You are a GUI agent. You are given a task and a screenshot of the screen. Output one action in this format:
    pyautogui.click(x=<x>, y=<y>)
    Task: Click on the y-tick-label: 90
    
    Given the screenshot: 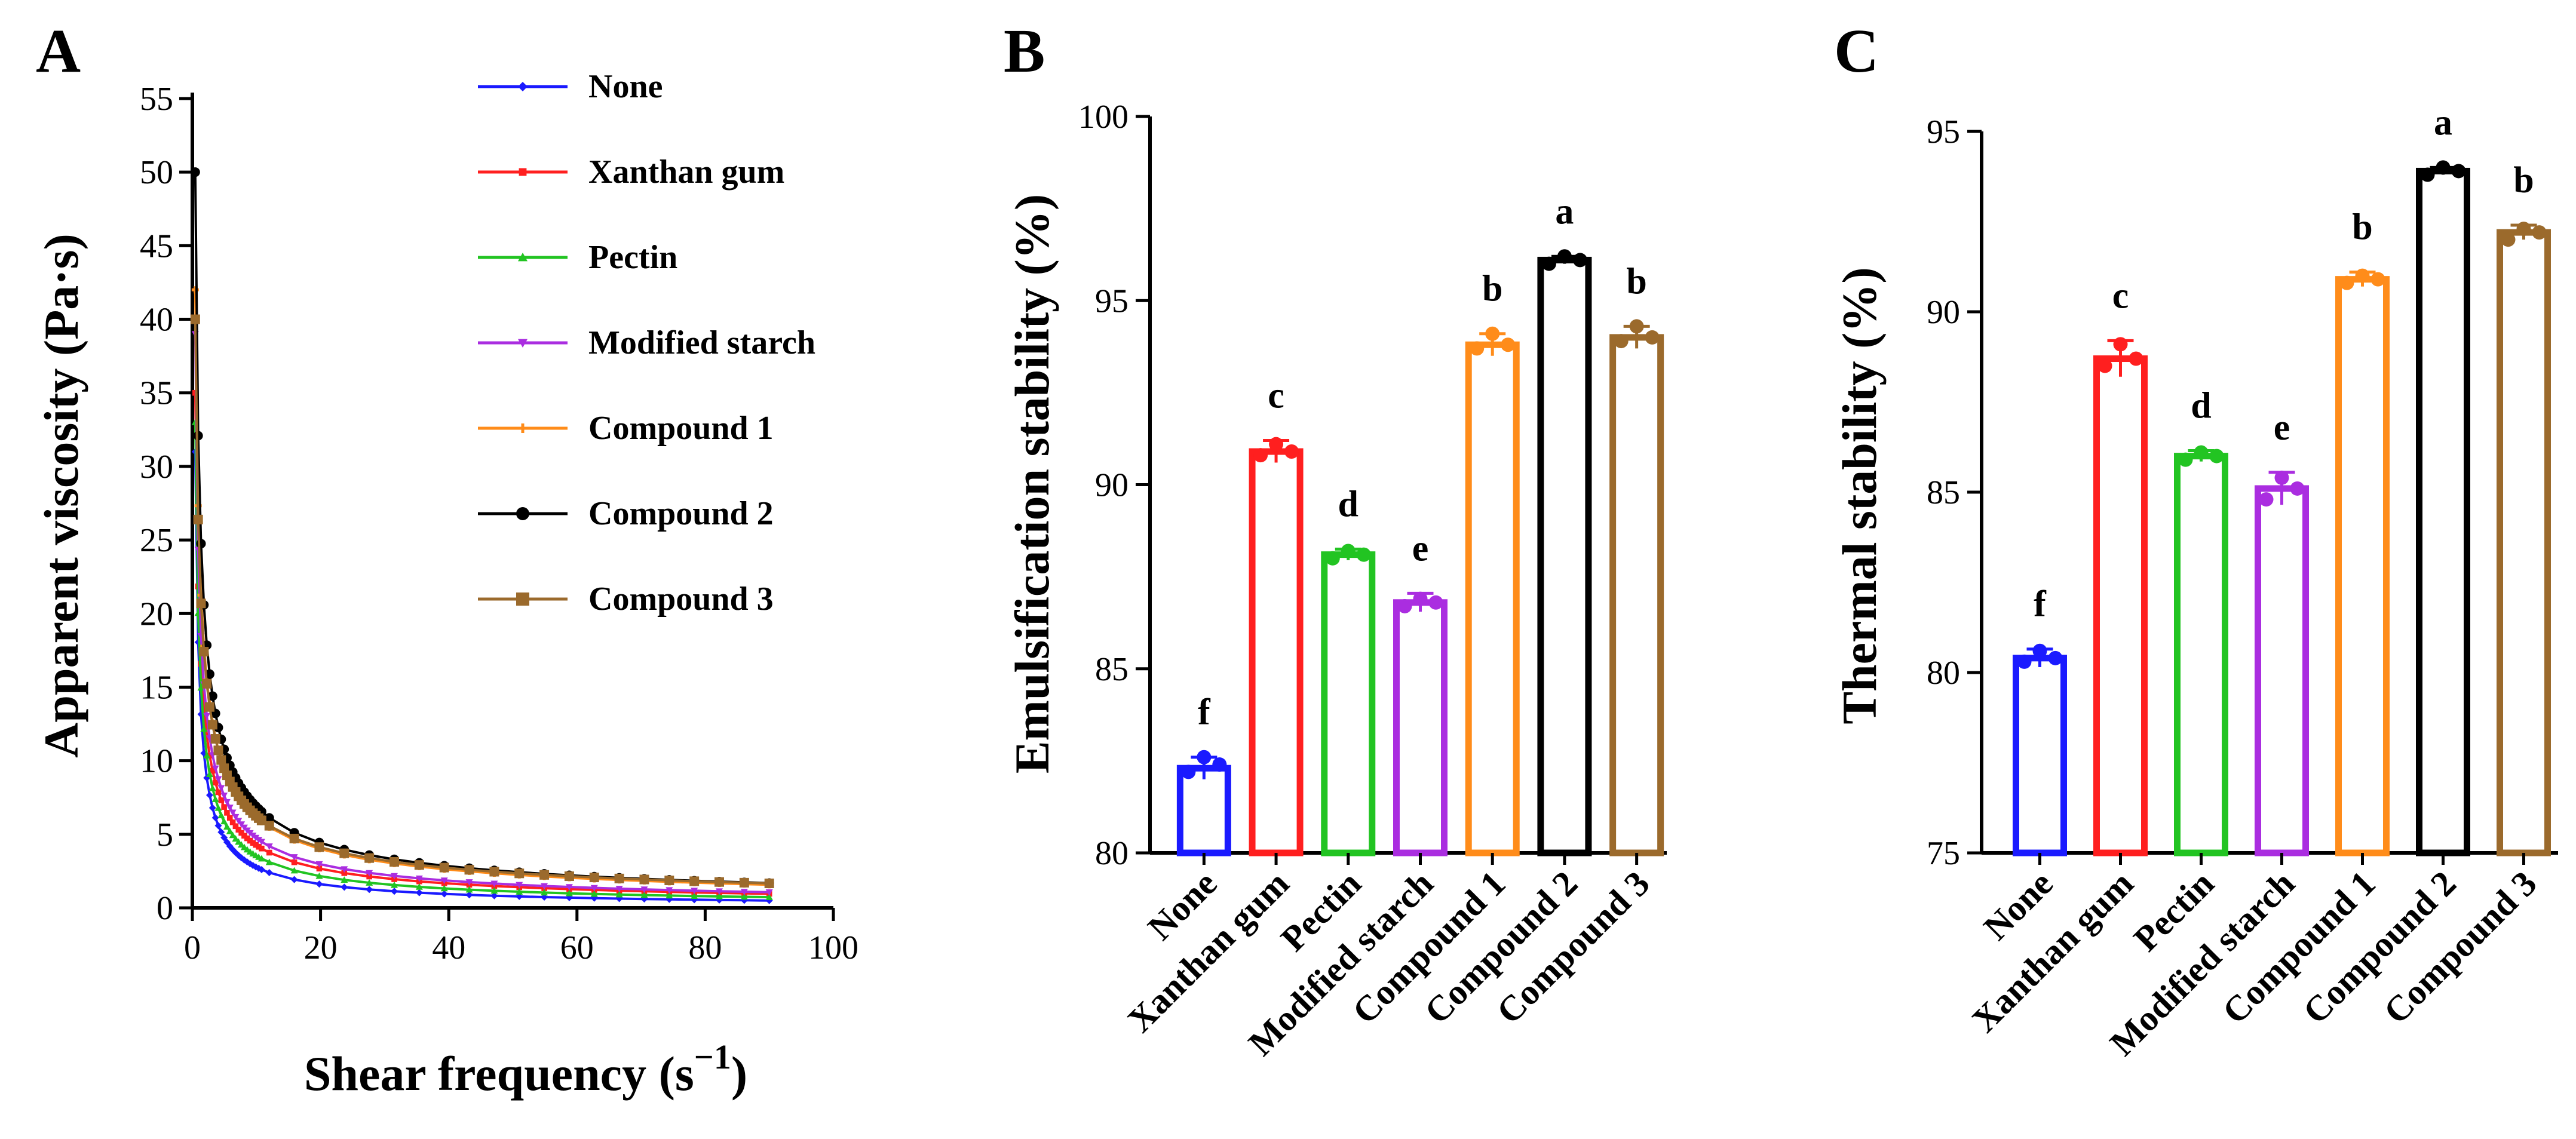 What is the action you would take?
    pyautogui.click(x=1943, y=312)
    